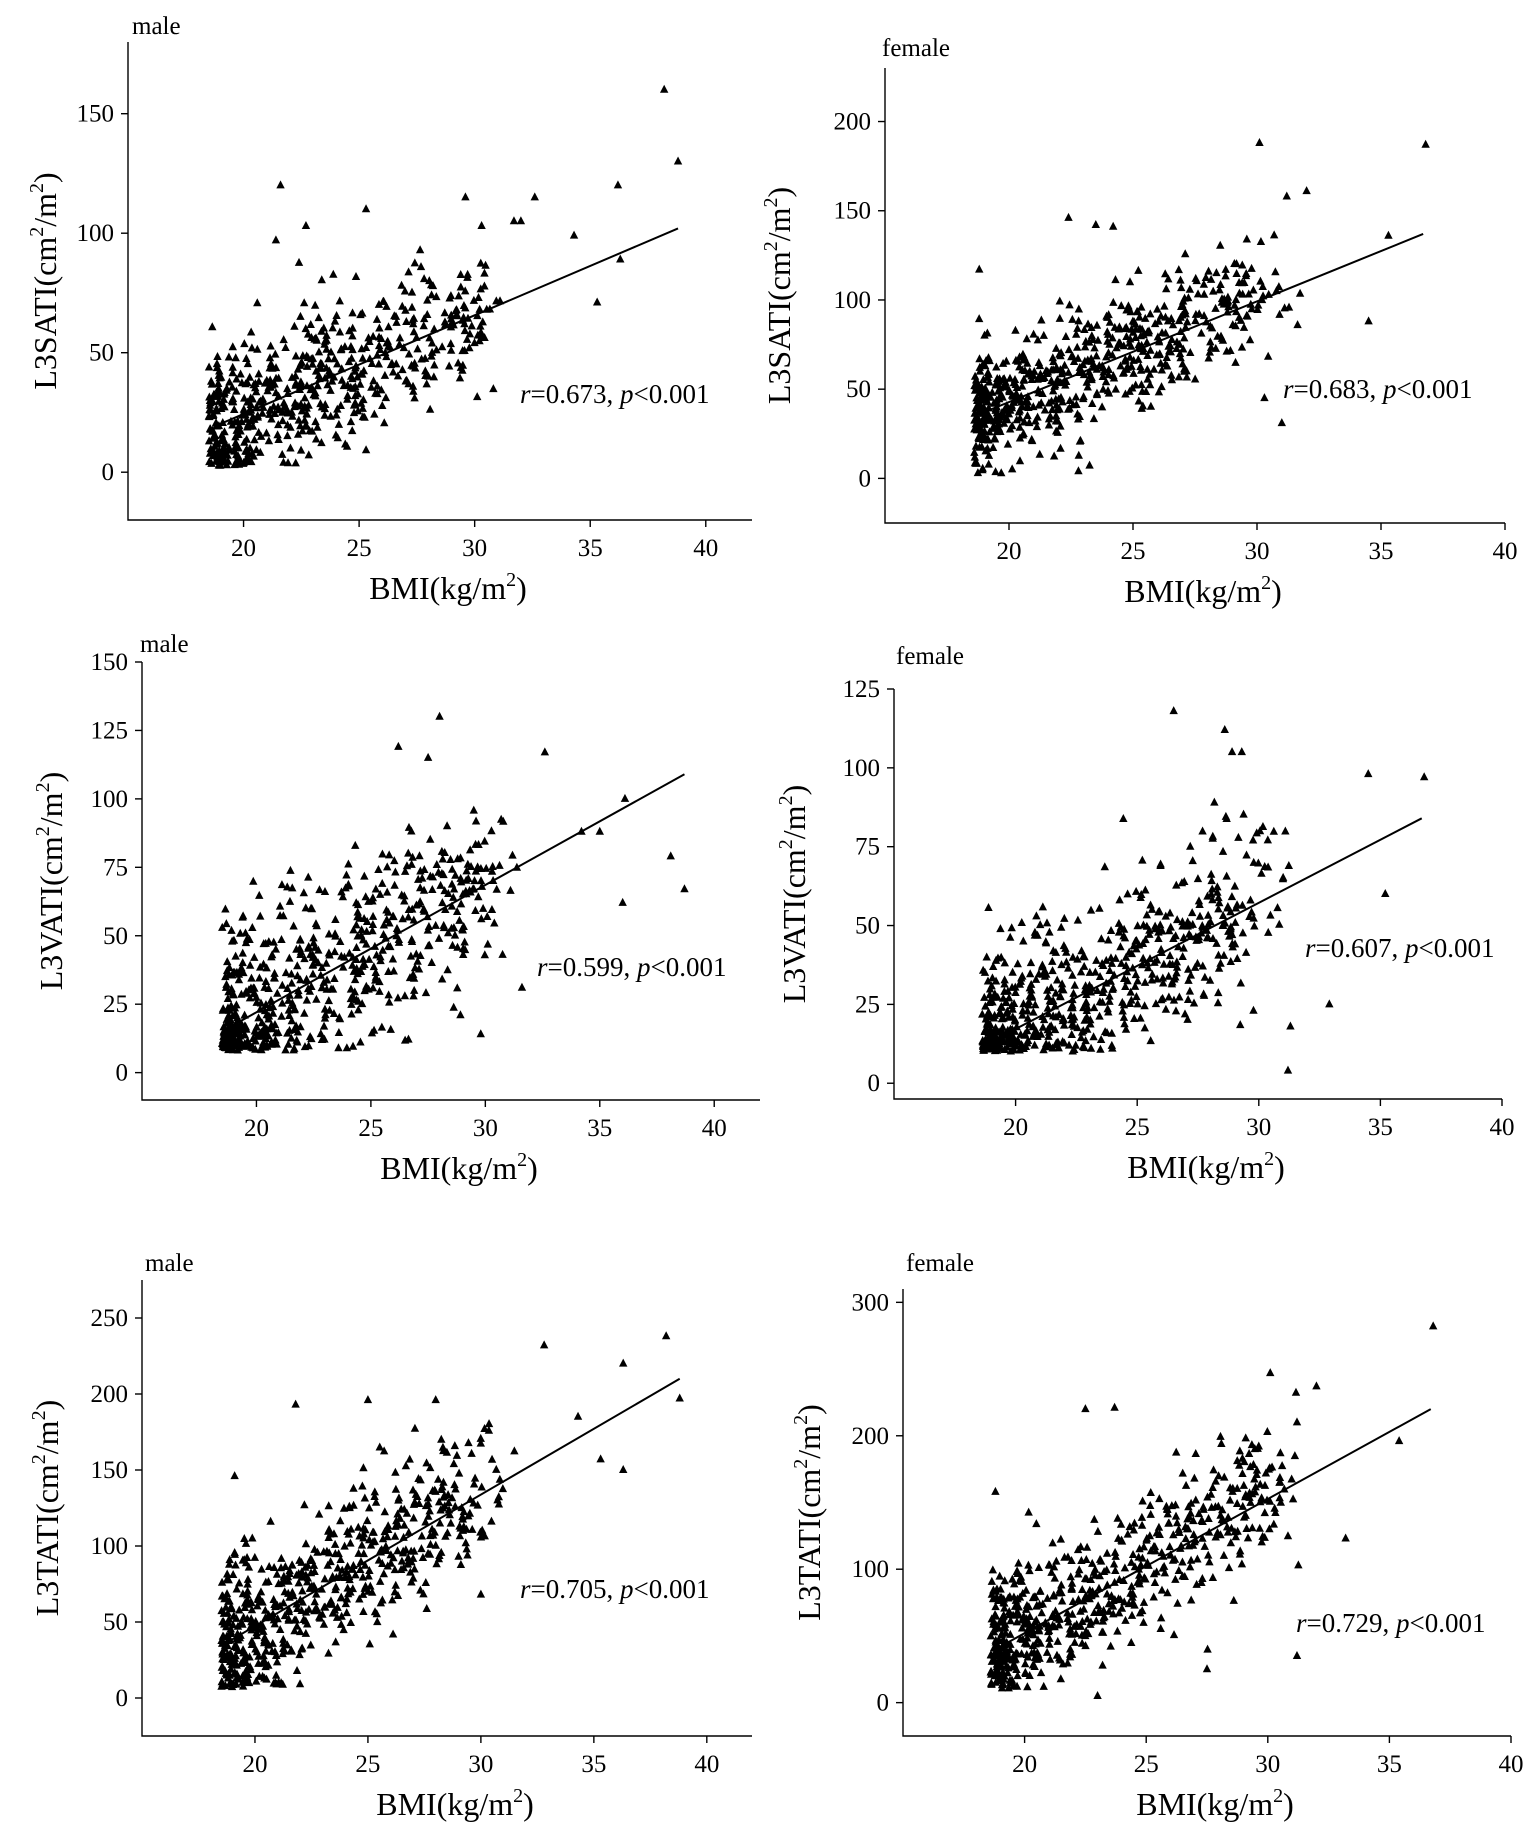 Image resolution: width=1535 pixels, height=1833 pixels. Describe the element at coordinates (485, 1128) in the screenshot. I see `x-tick-label: 30` at that location.